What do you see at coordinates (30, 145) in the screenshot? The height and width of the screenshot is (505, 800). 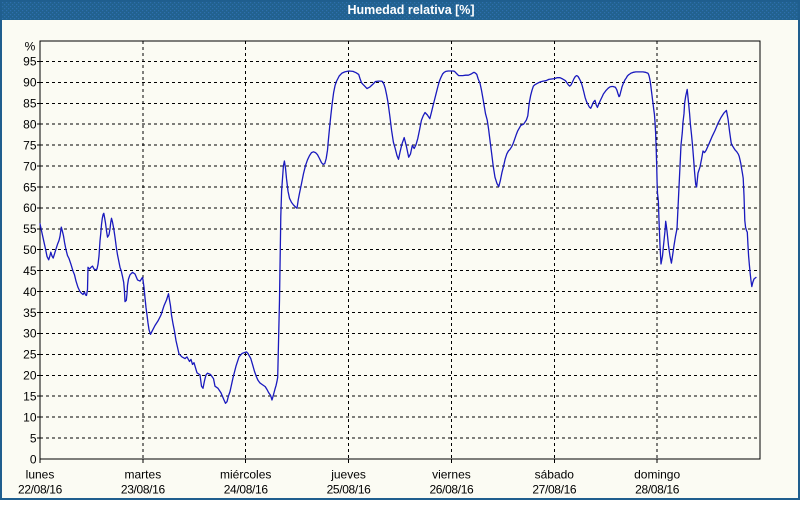 I see `svg-text: 75` at bounding box center [30, 145].